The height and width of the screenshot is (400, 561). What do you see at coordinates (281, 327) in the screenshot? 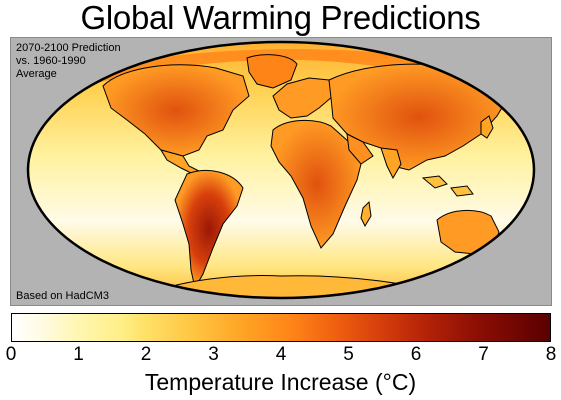
I see `colorbar` at bounding box center [281, 327].